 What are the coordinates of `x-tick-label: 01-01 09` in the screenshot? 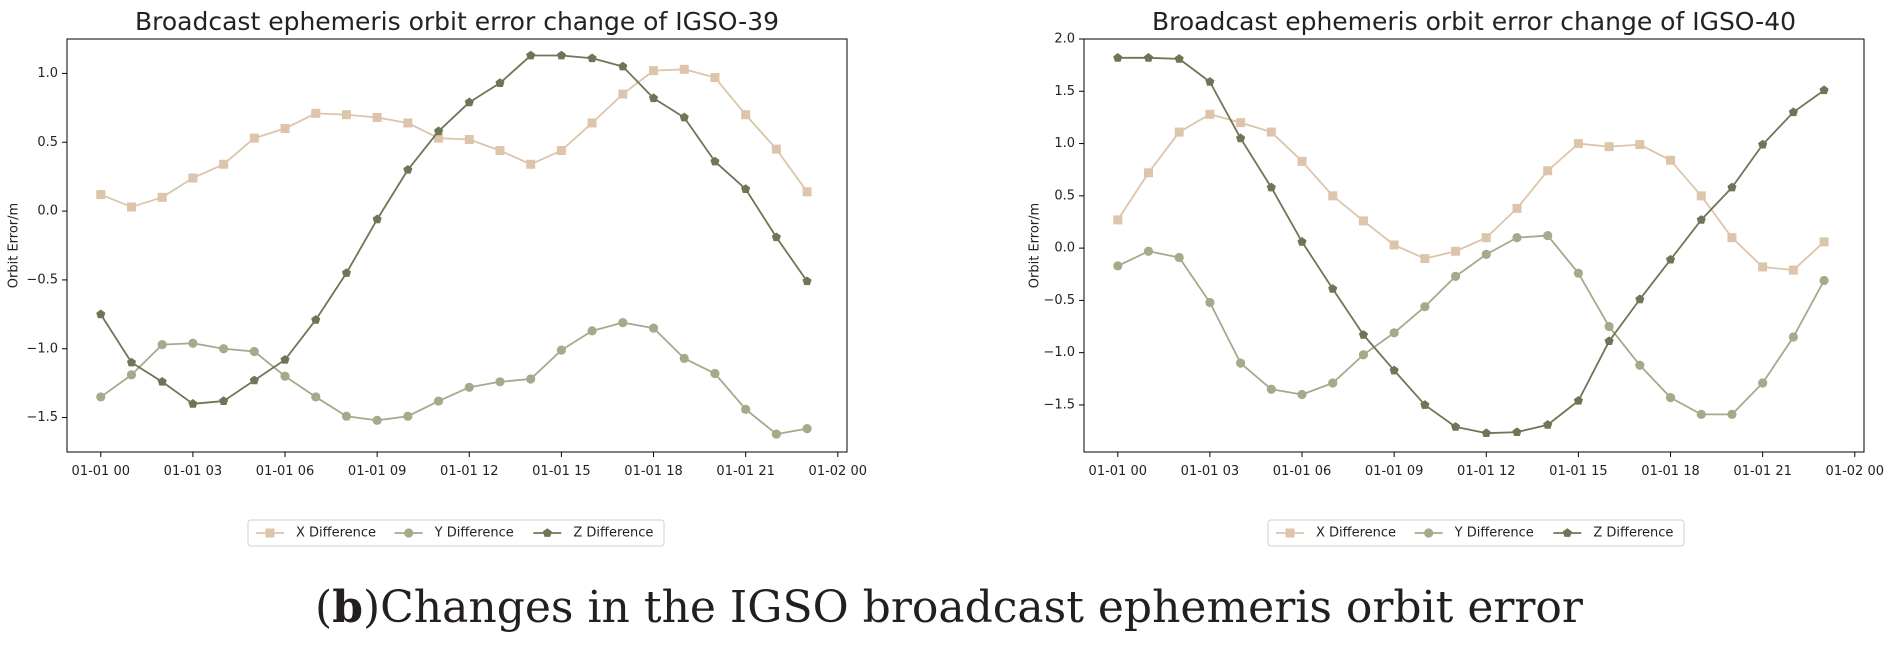 It's located at (377, 471).